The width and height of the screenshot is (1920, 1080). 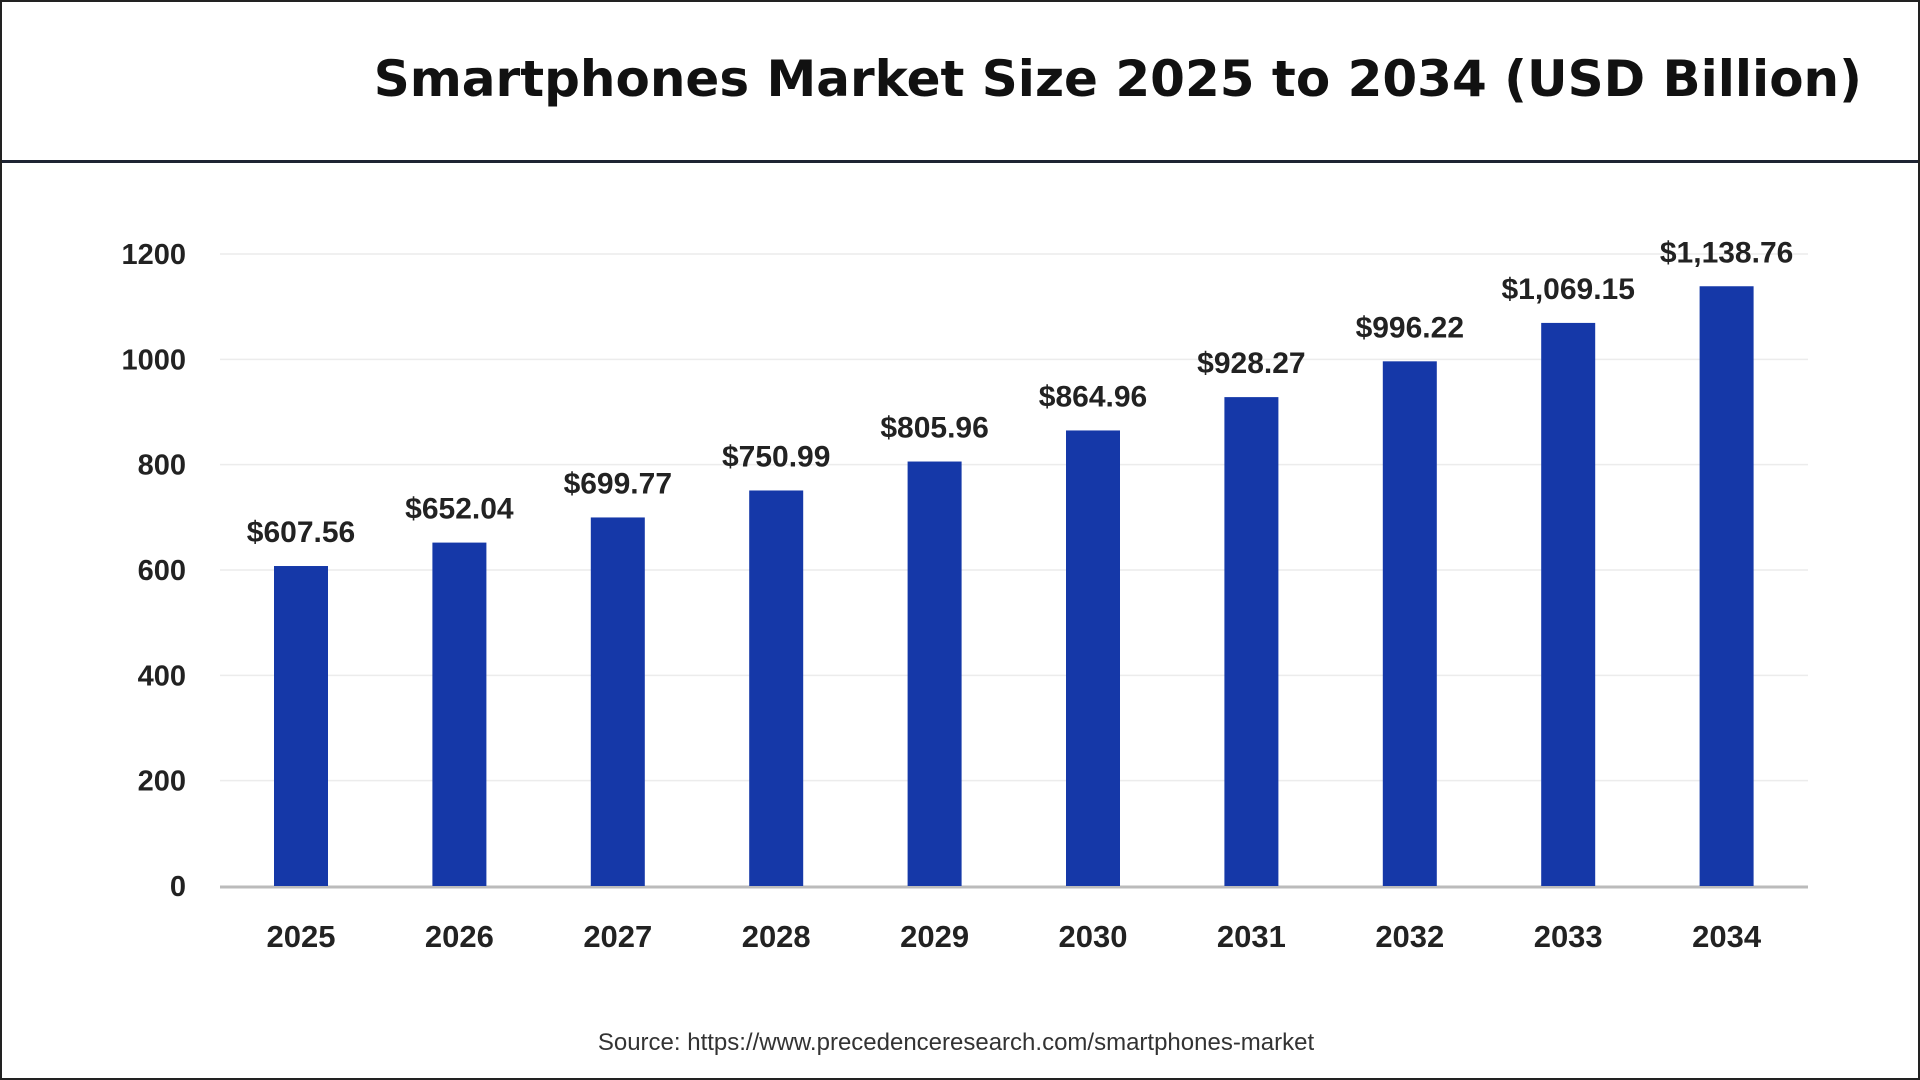 What do you see at coordinates (178, 887) in the screenshot?
I see `y-tick-label: 0` at bounding box center [178, 887].